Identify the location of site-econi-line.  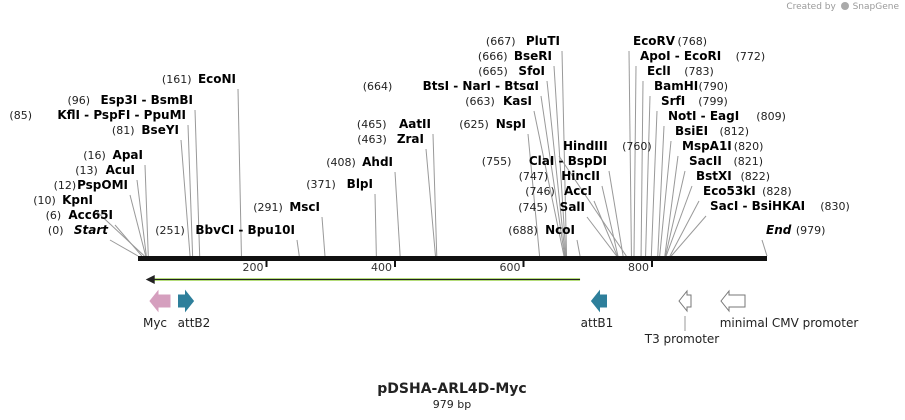
(239, 172).